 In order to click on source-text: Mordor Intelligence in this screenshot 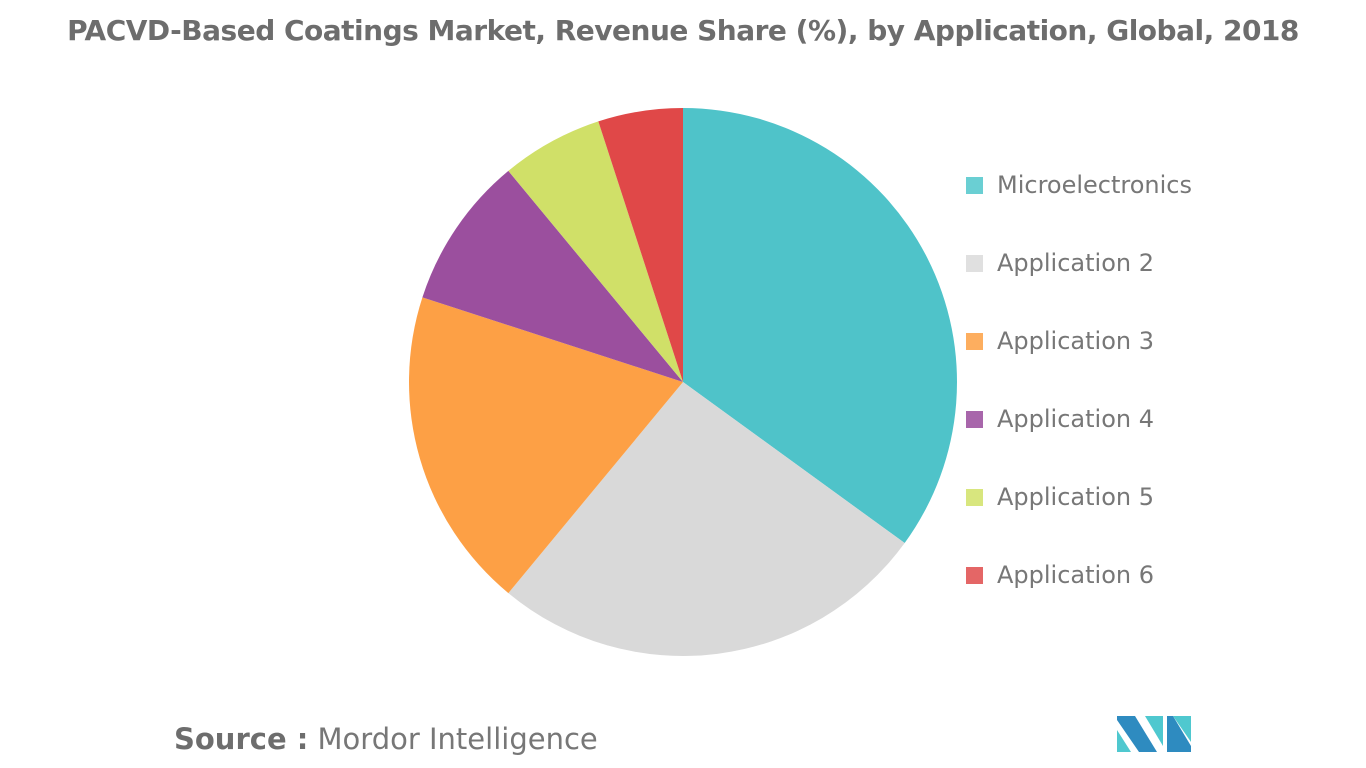, I will do `click(457, 739)`.